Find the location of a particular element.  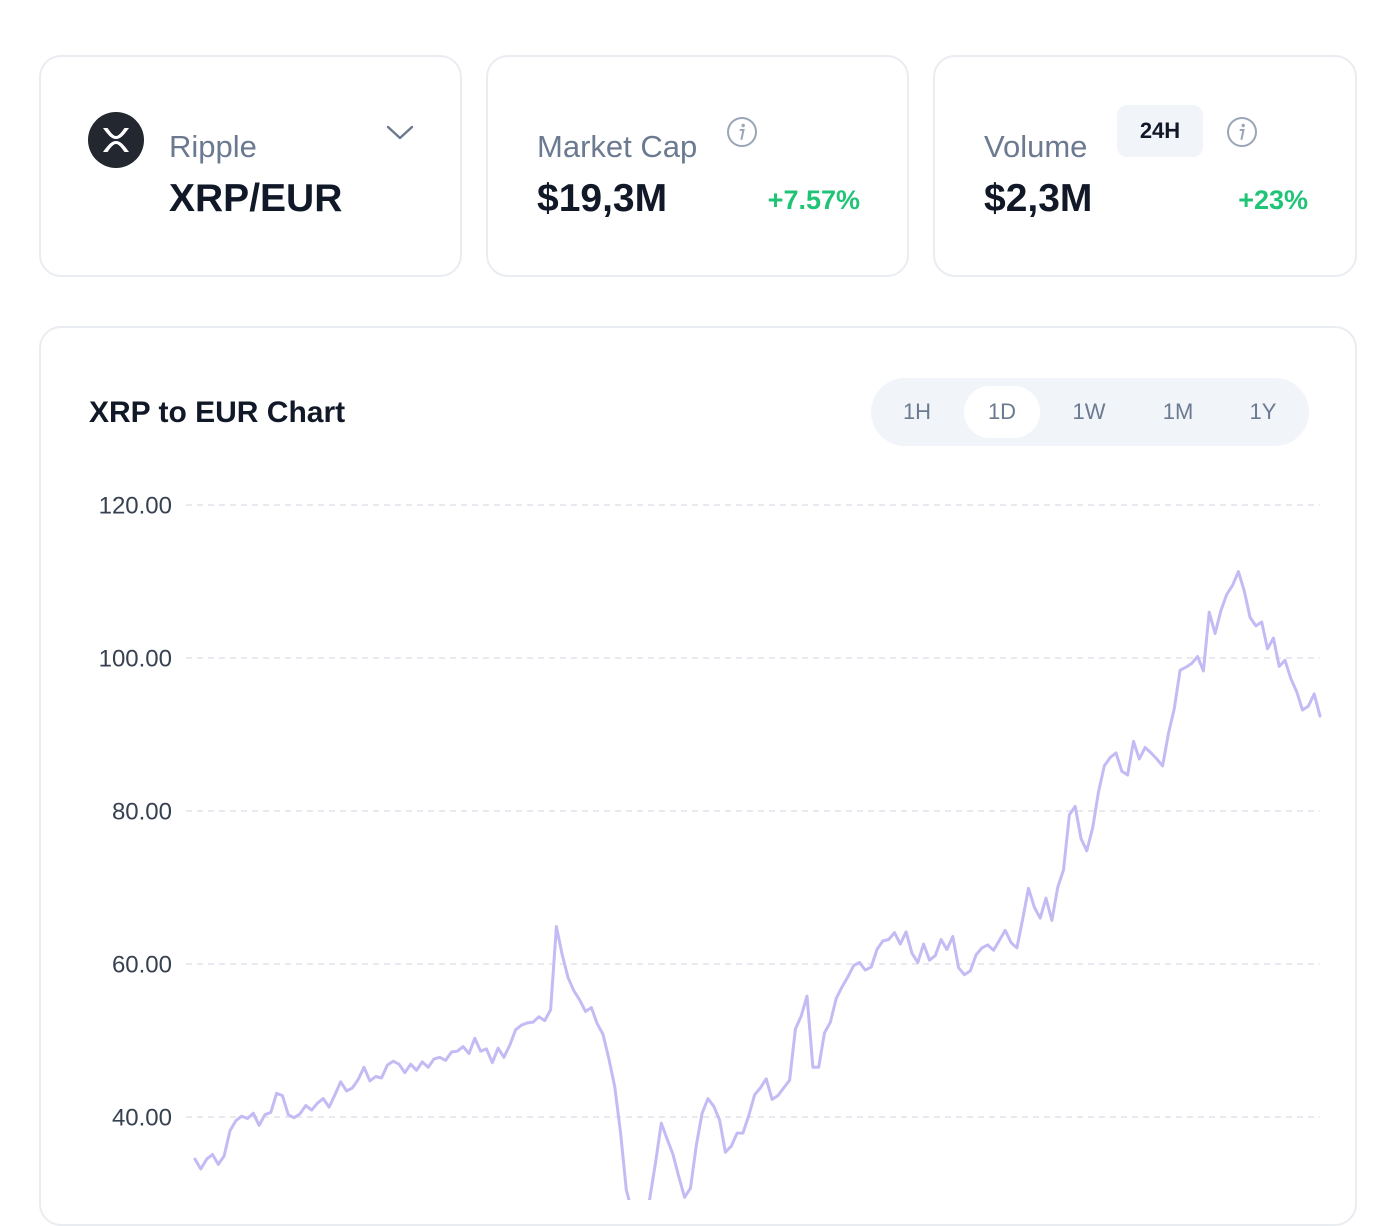

market-cap-label: Market Cap is located at coordinates (617, 146).